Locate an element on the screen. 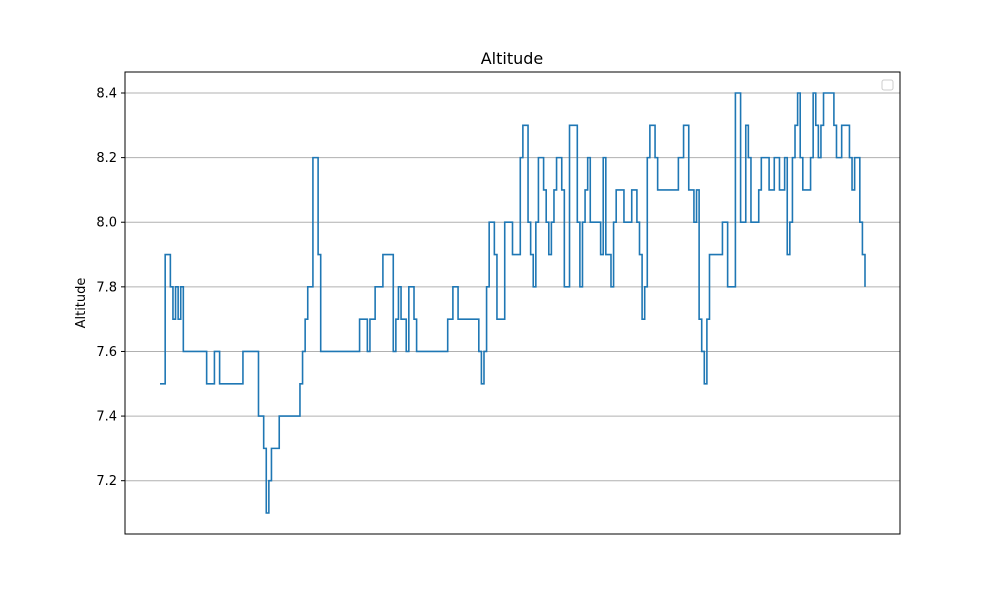 Image resolution: width=1000 pixels, height=600 pixels. y-tick-label: 7.4 is located at coordinates (106, 417).